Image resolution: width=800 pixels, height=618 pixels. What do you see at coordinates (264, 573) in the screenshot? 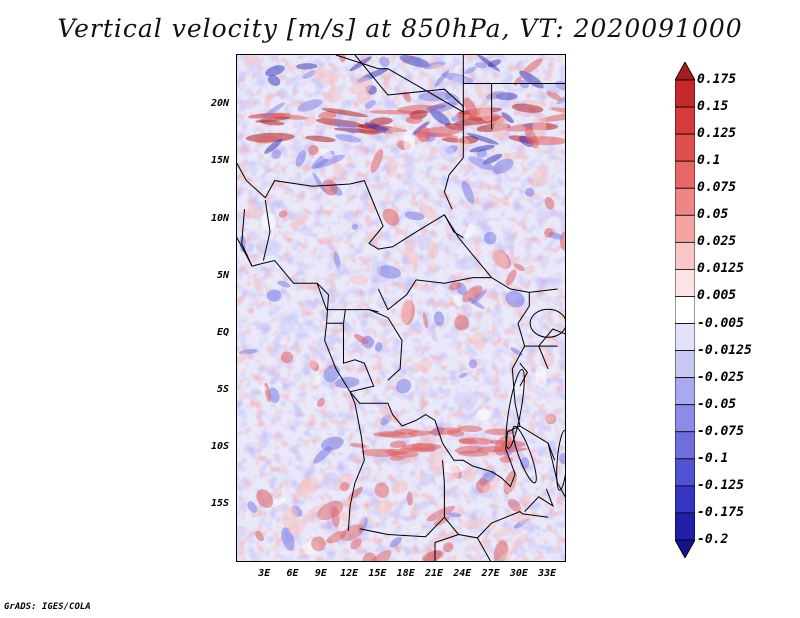
I see `longitude-label: 3E` at bounding box center [264, 573].